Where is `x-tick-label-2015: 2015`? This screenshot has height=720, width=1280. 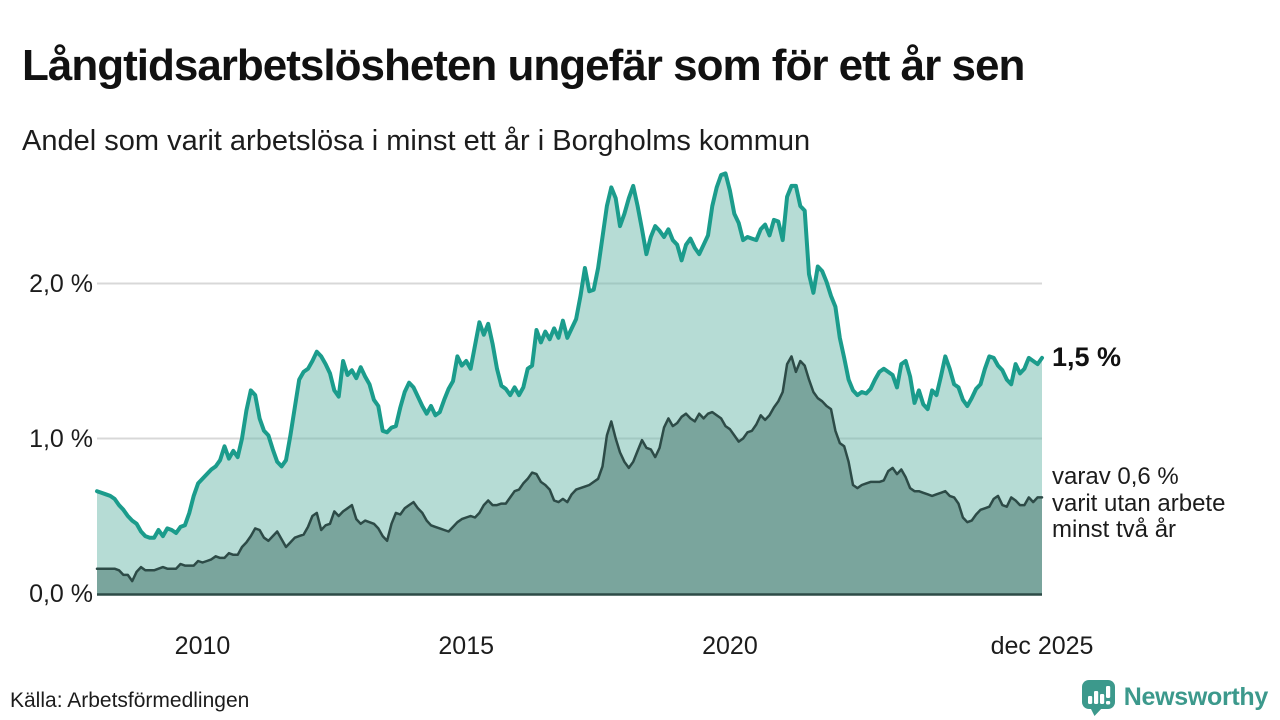 x-tick-label-2015: 2015 is located at coordinates (466, 646).